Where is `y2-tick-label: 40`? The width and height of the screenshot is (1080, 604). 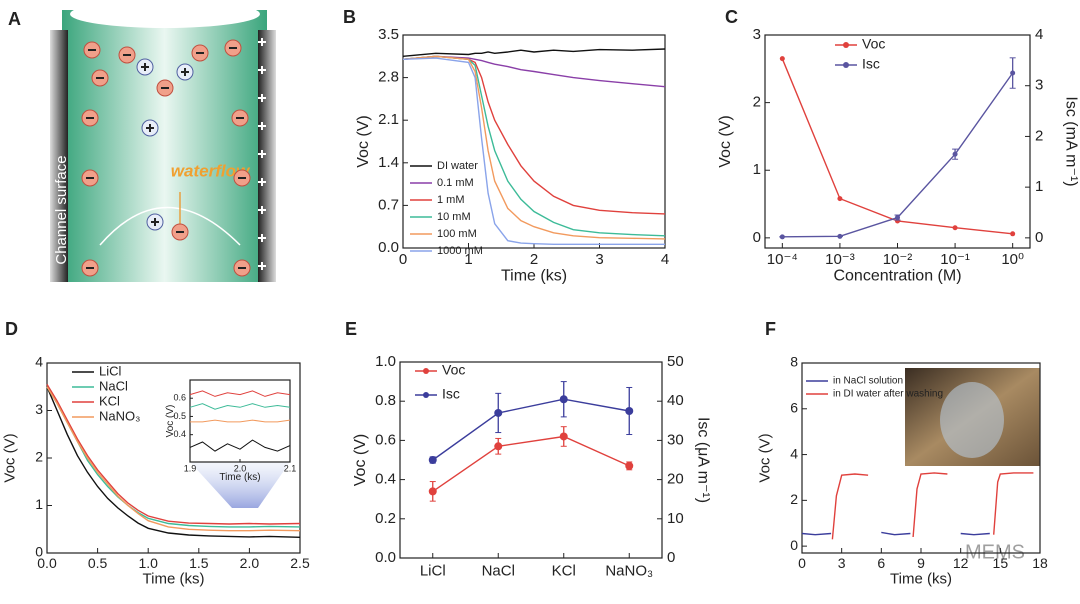 y2-tick-label: 40 is located at coordinates (675, 400).